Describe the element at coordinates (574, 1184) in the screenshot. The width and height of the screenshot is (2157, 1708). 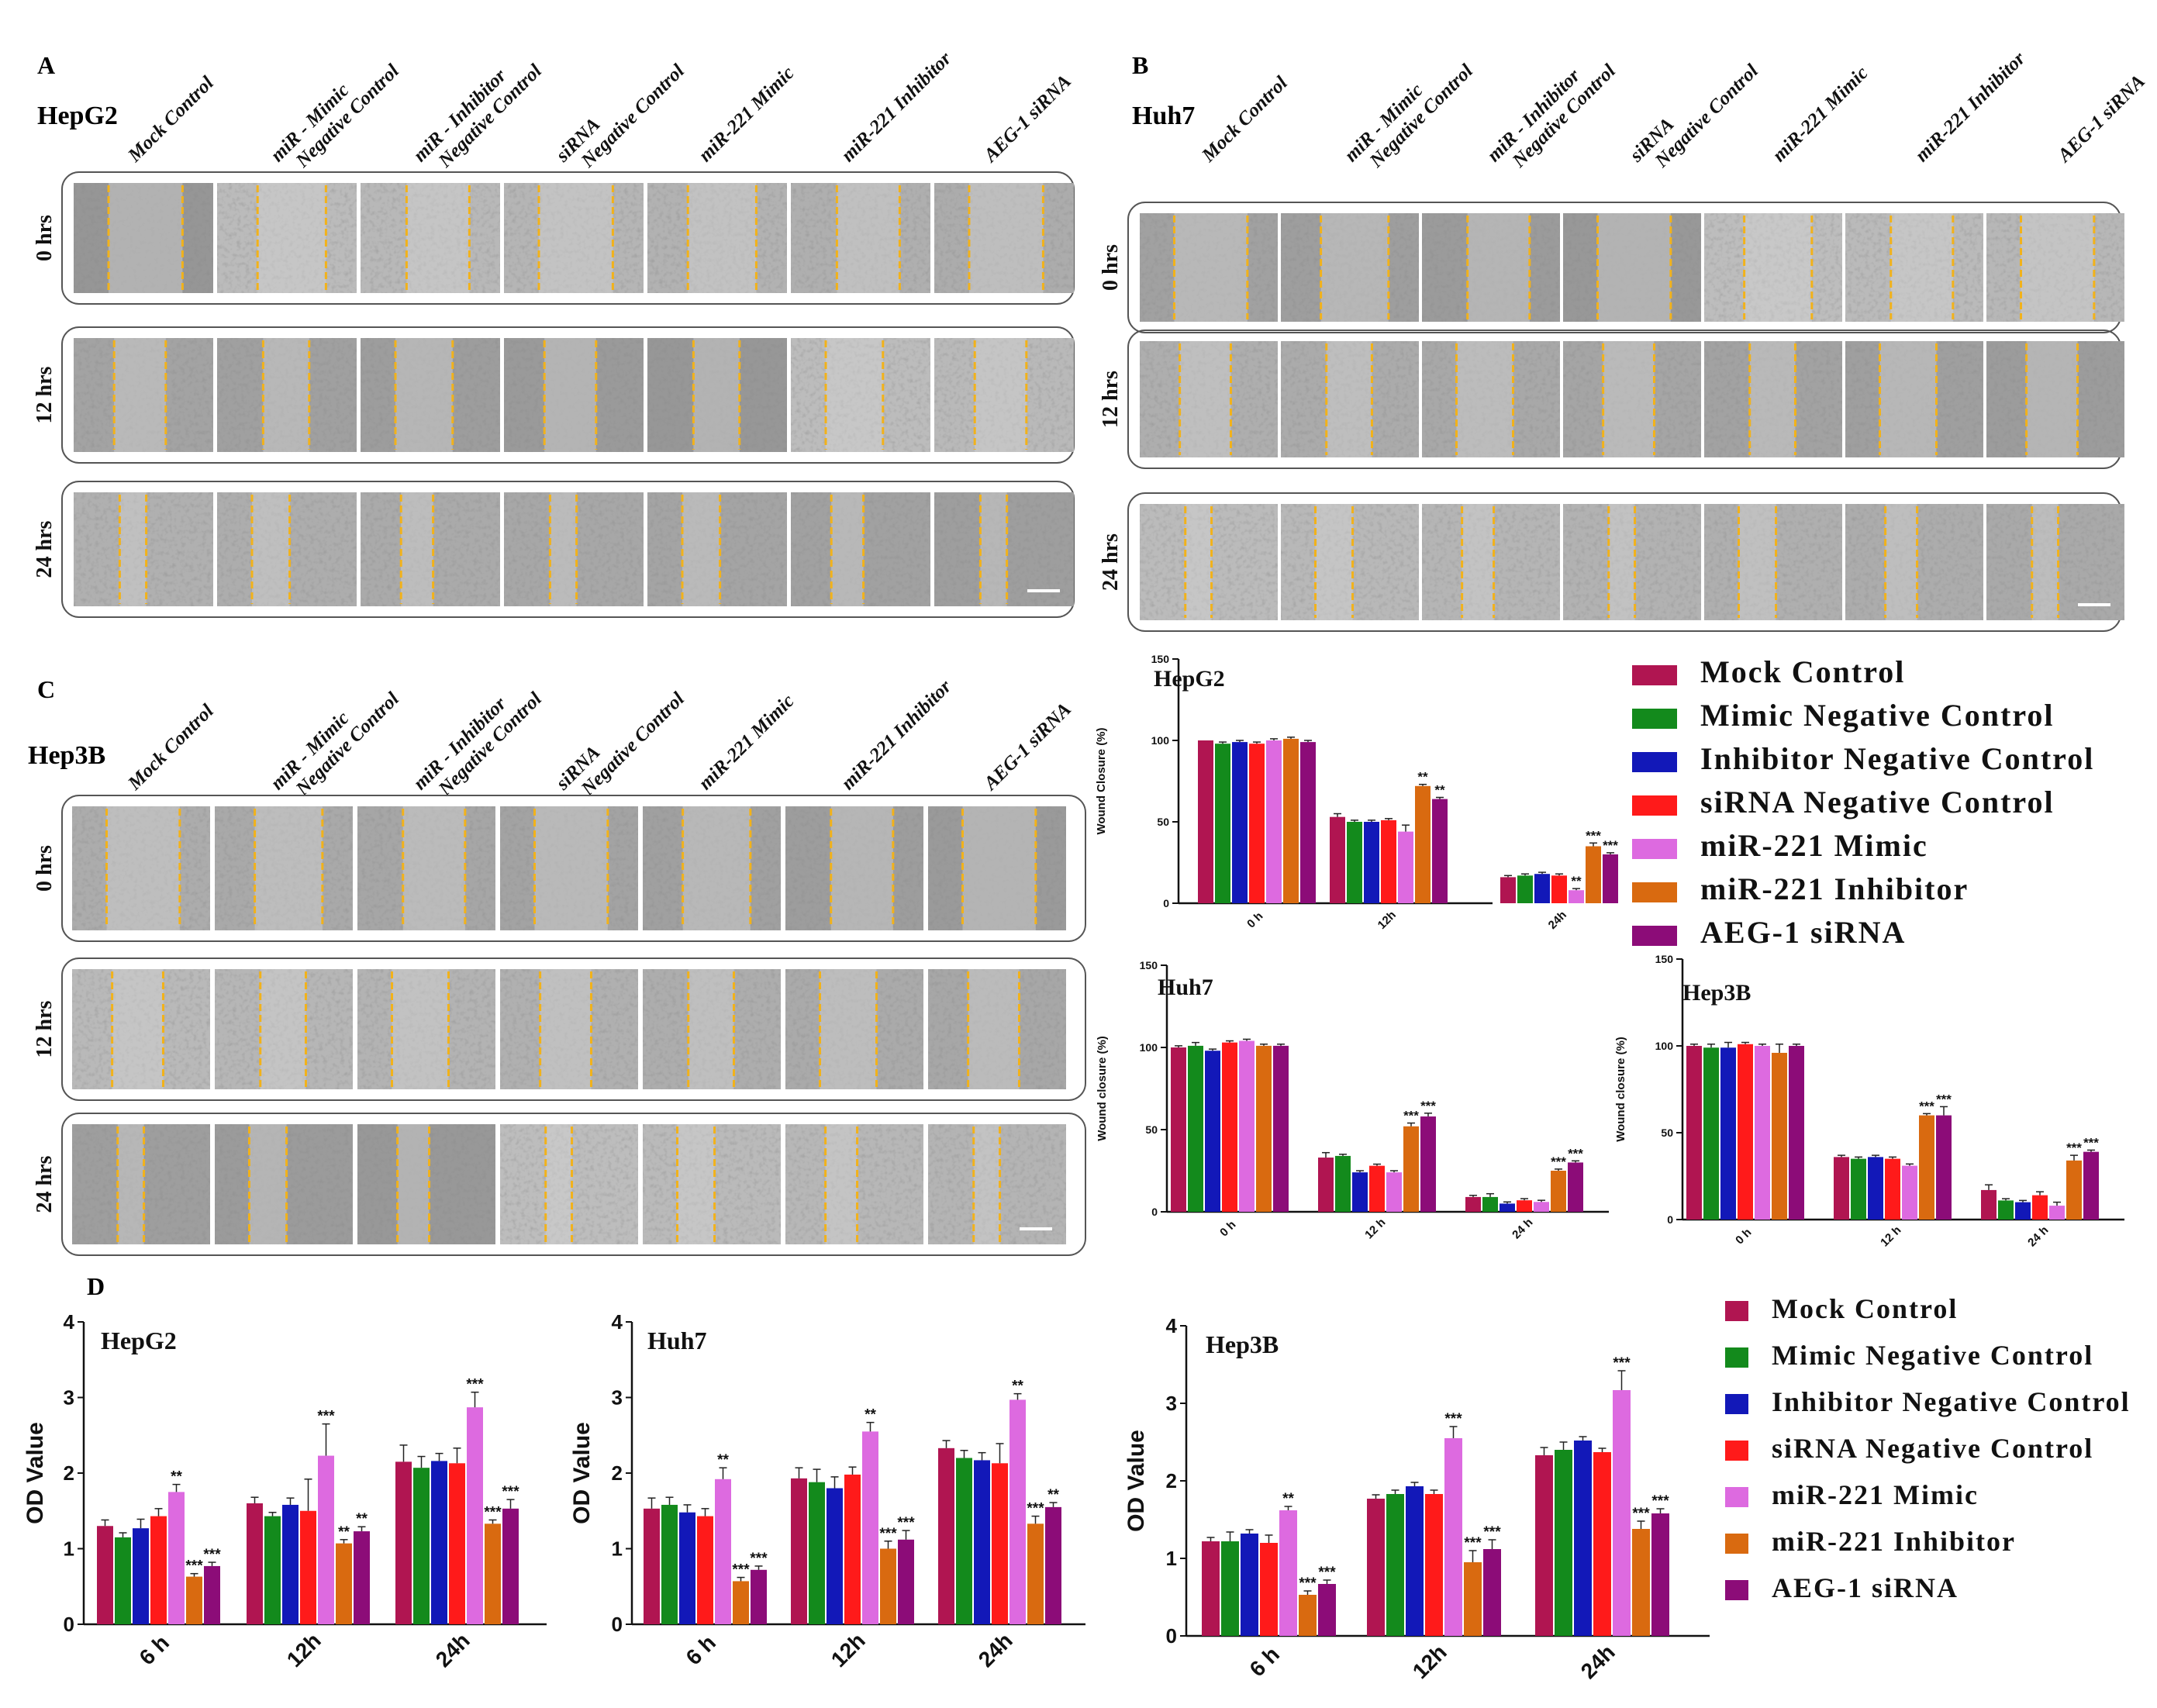
I see `image-row-frame` at that location.